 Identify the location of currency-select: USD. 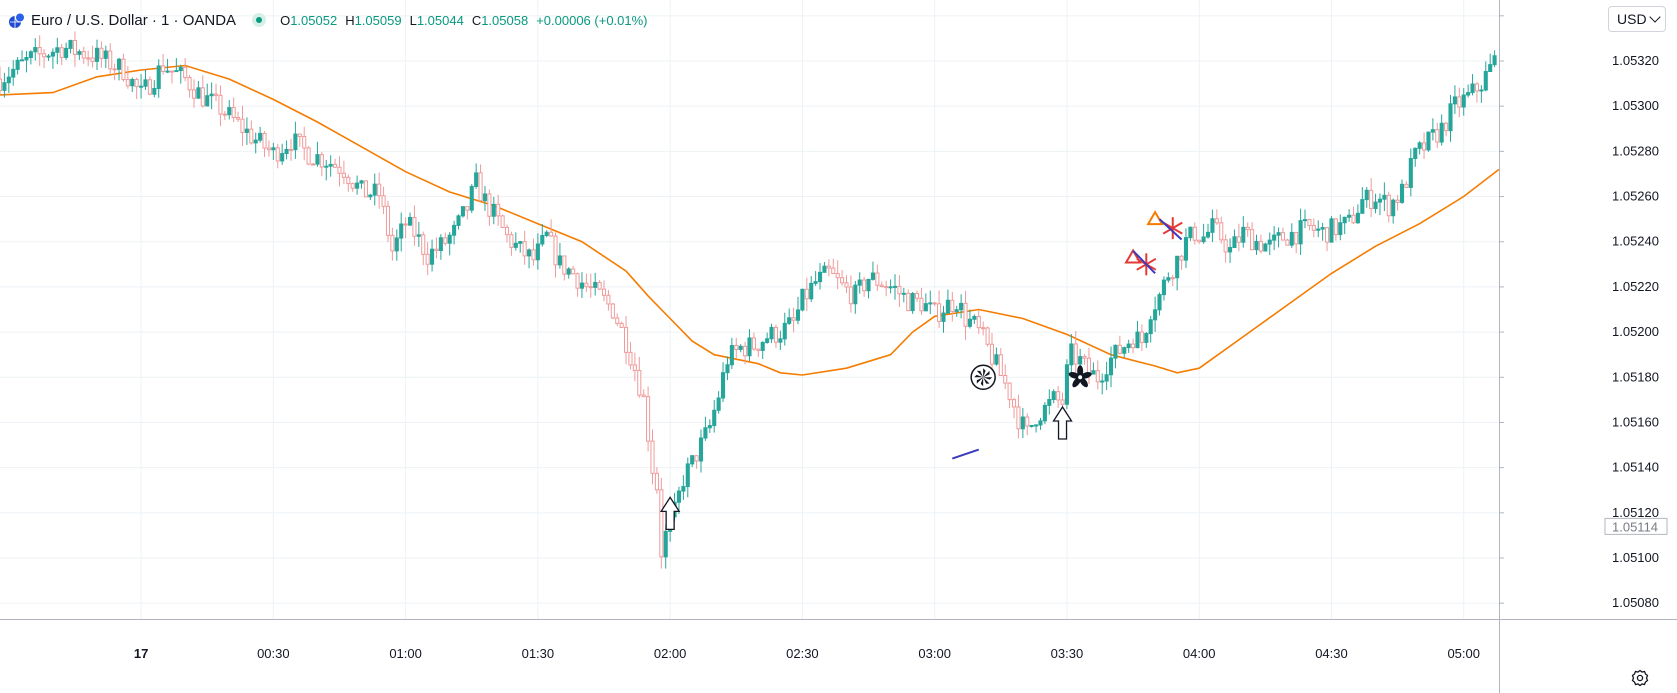
(1637, 19).